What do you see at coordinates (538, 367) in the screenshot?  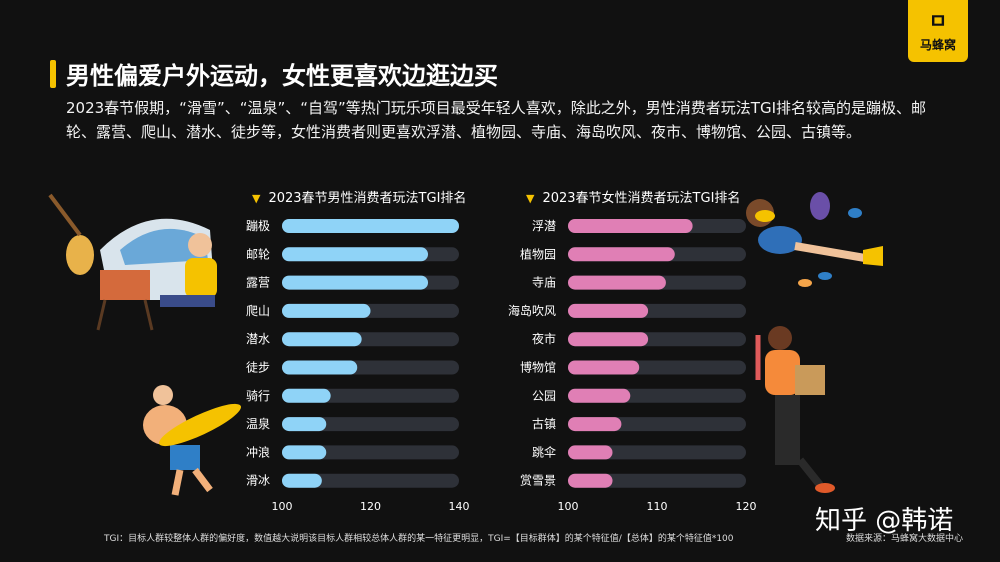 I see `female-category-label: 博物馆` at bounding box center [538, 367].